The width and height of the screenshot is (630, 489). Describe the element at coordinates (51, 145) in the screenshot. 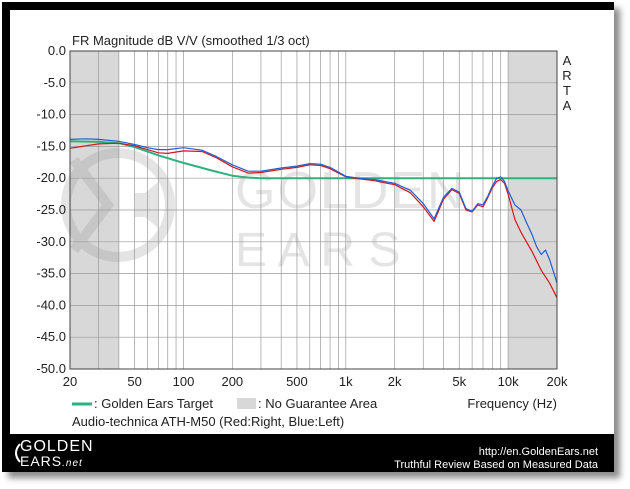

I see `y-tick-label: -15.0` at that location.